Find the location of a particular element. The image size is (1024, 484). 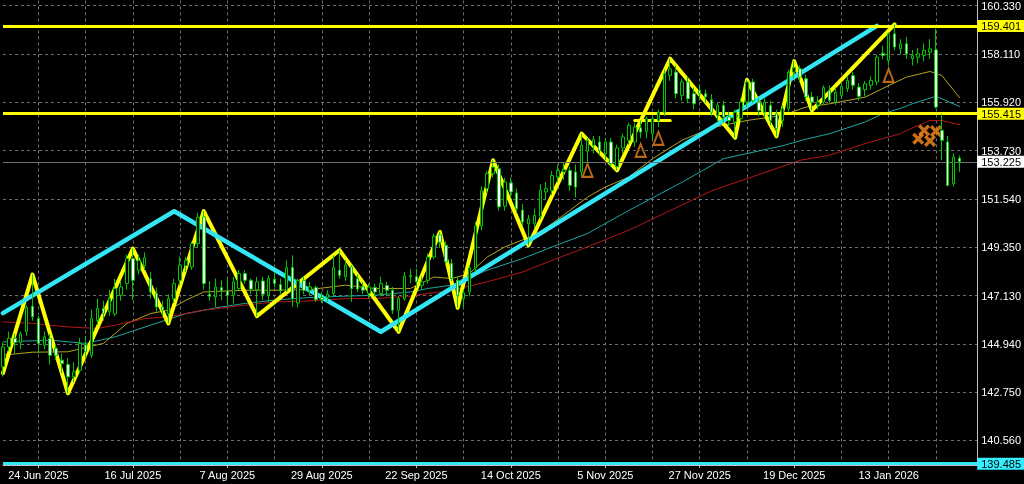

y-tick-label: 140.560 is located at coordinates (1001, 440).